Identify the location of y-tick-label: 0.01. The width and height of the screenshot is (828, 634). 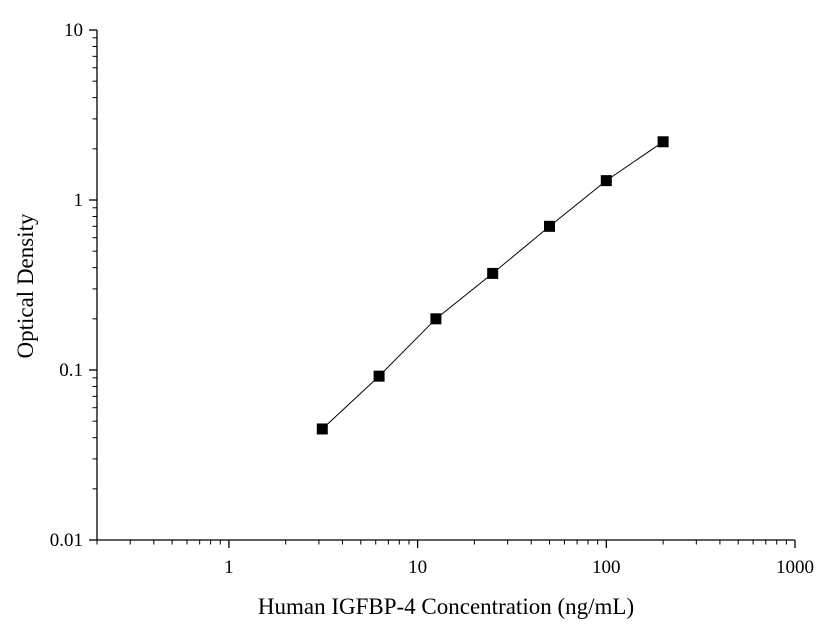
(66, 540).